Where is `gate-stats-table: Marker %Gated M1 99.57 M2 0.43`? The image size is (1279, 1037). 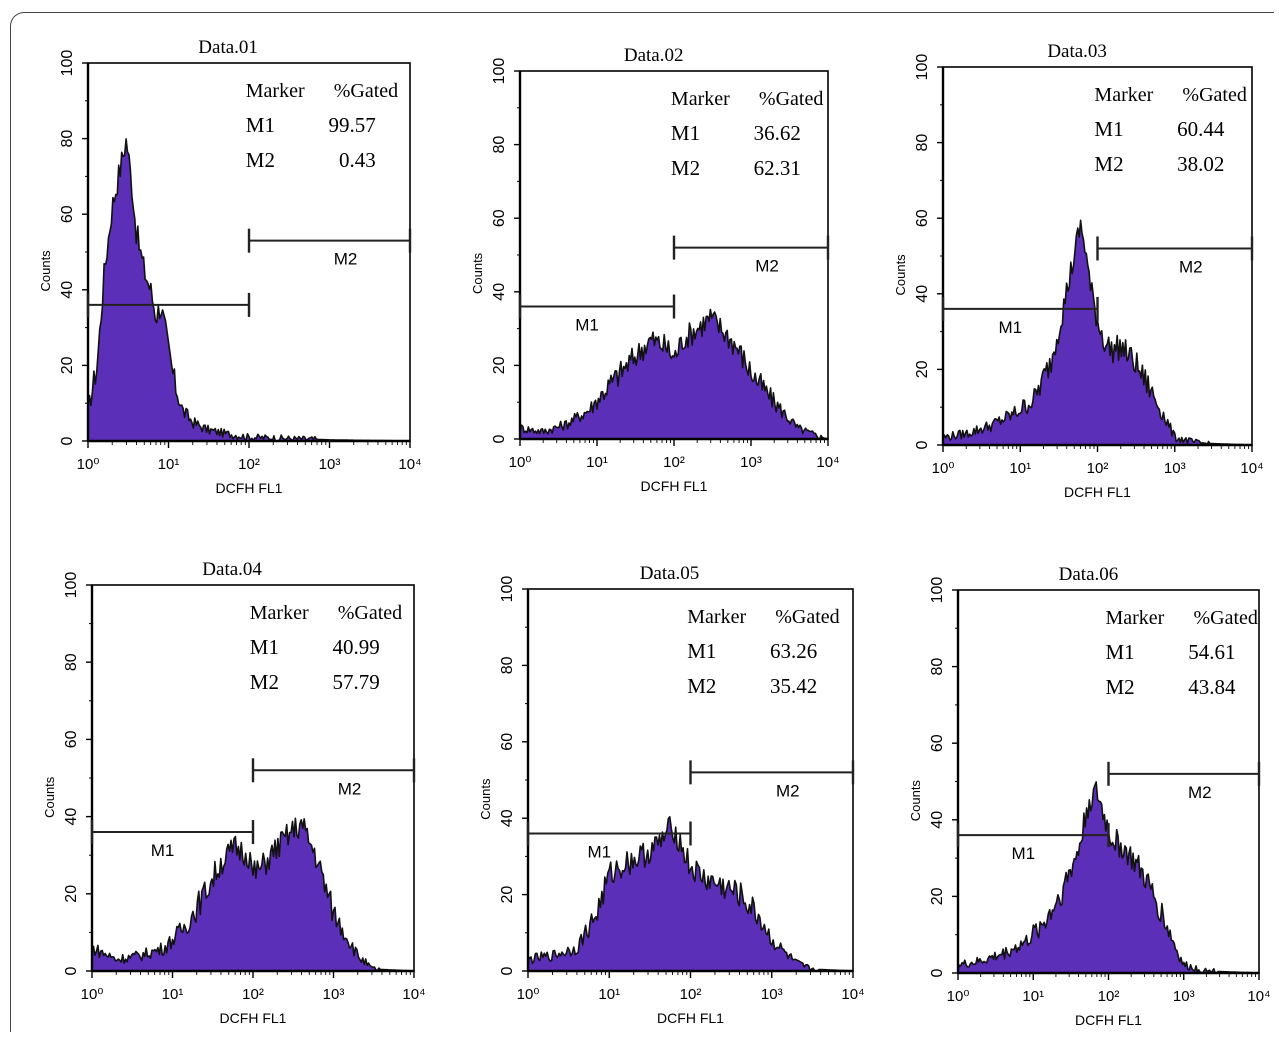
gate-stats-table: Marker %Gated M1 99.57 M2 0.43 is located at coordinates (322, 126).